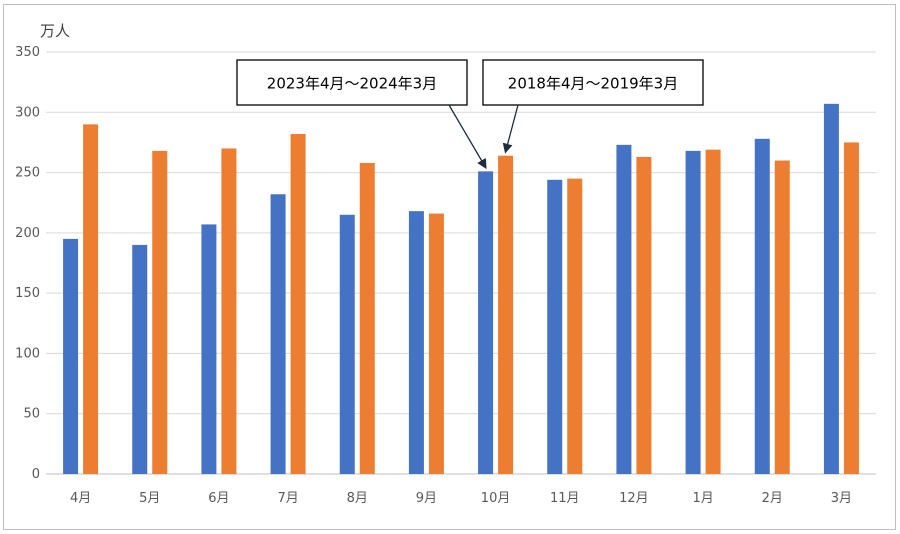  What do you see at coordinates (55, 31) in the screenshot?
I see `y-axis-unit-label: 万人` at bounding box center [55, 31].